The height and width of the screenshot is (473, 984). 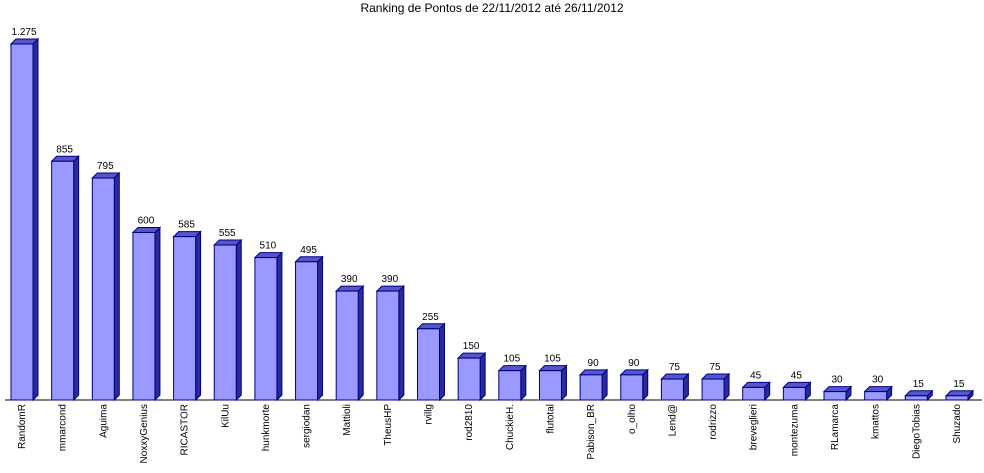 I want to click on x-tick-label: Shuzado, so click(x=957, y=424).